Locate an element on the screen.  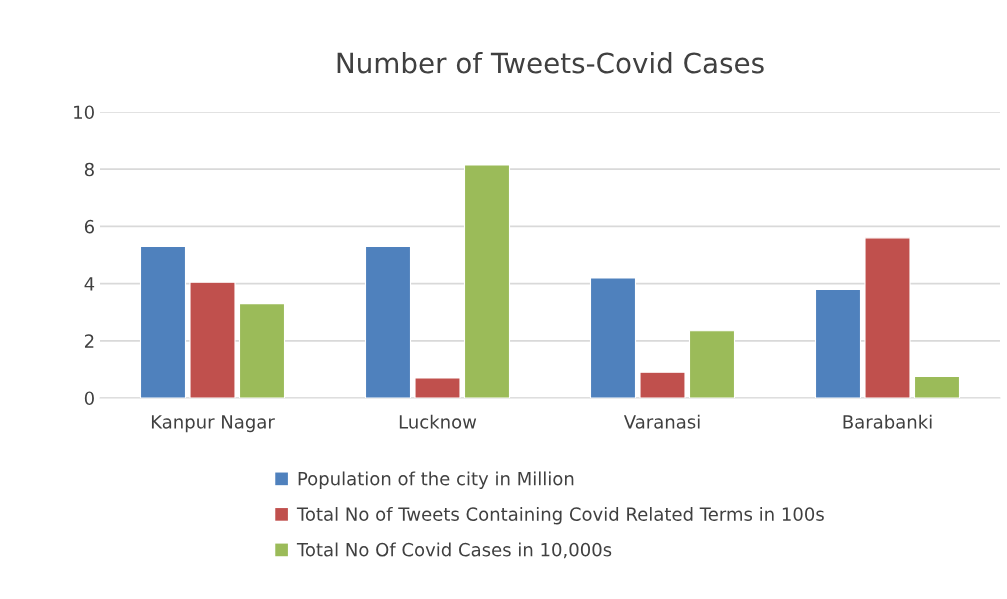
x-tick-label: Lucknow is located at coordinates (438, 421).